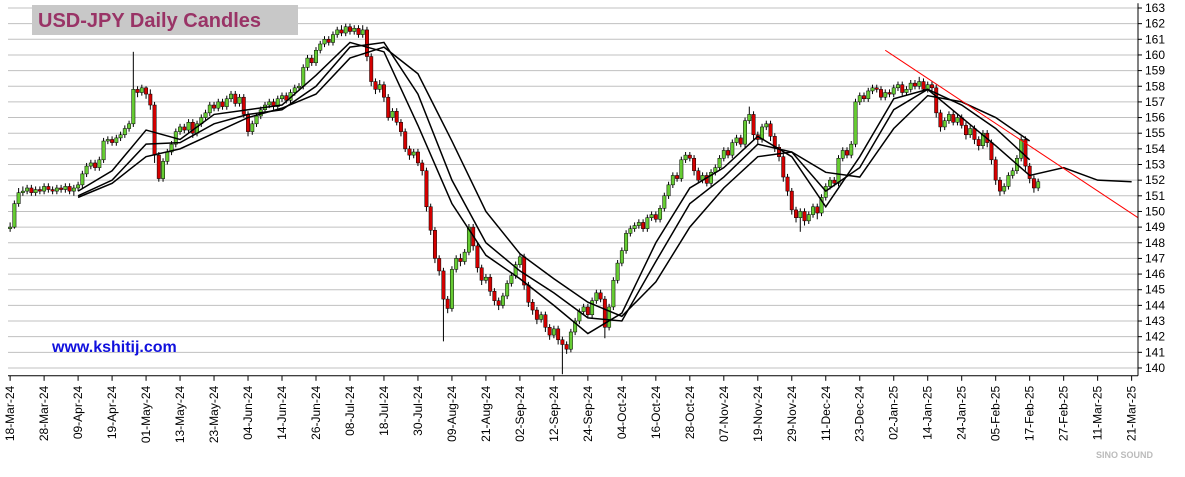 This screenshot has height=477, width=1185. I want to click on y-tick-label: 162, so click(1155, 24).